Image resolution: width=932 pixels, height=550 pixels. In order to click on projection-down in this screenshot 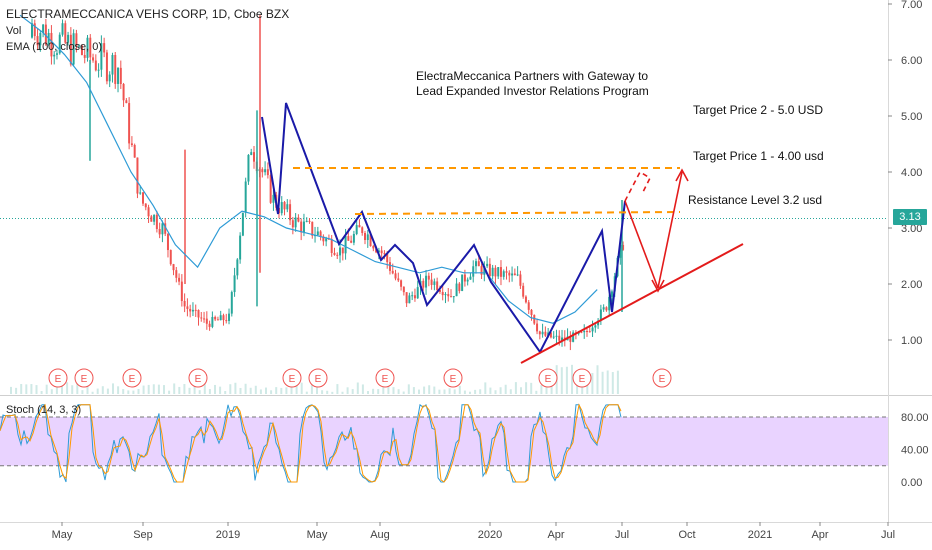, I will do `click(641, 244)`.